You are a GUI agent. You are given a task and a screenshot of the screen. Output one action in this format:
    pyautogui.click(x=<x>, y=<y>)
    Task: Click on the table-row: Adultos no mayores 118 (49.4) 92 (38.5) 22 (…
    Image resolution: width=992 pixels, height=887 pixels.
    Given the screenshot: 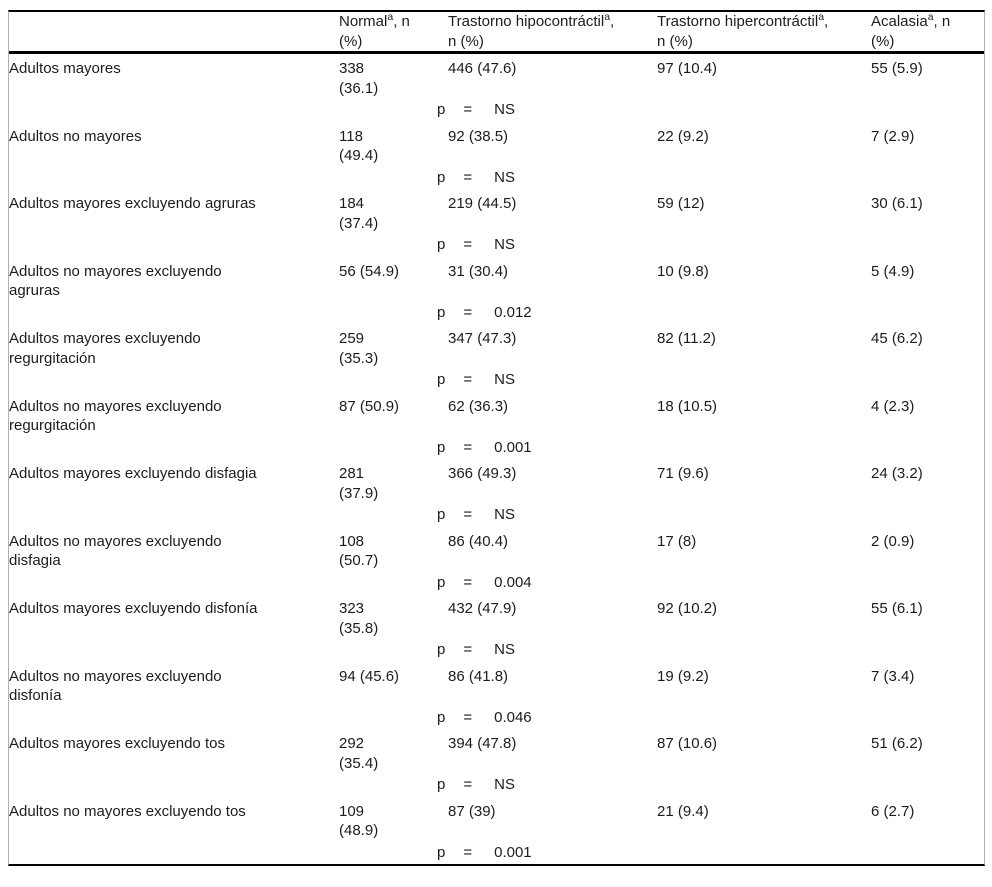 What is the action you would take?
    pyautogui.click(x=496, y=144)
    